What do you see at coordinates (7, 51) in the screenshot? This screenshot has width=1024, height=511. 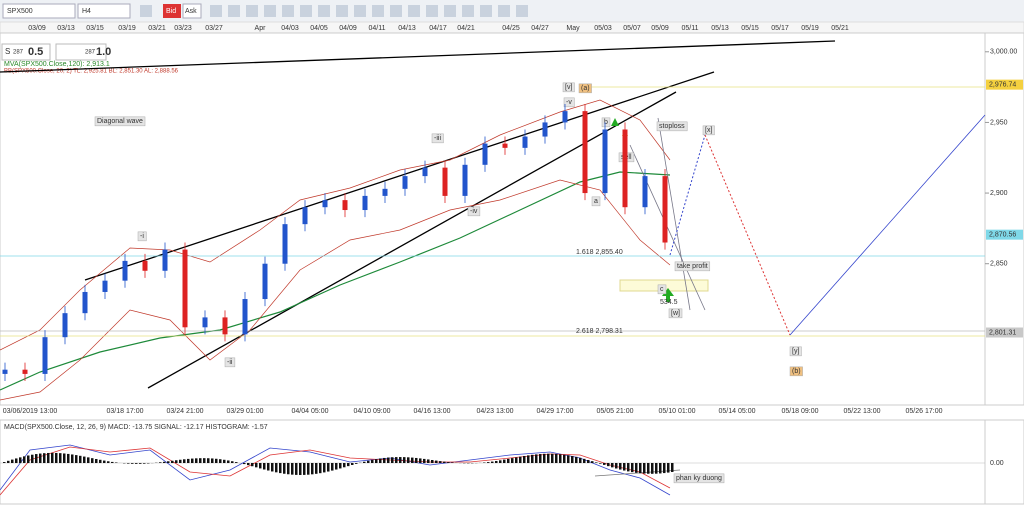 I see `quote-side: S` at bounding box center [7, 51].